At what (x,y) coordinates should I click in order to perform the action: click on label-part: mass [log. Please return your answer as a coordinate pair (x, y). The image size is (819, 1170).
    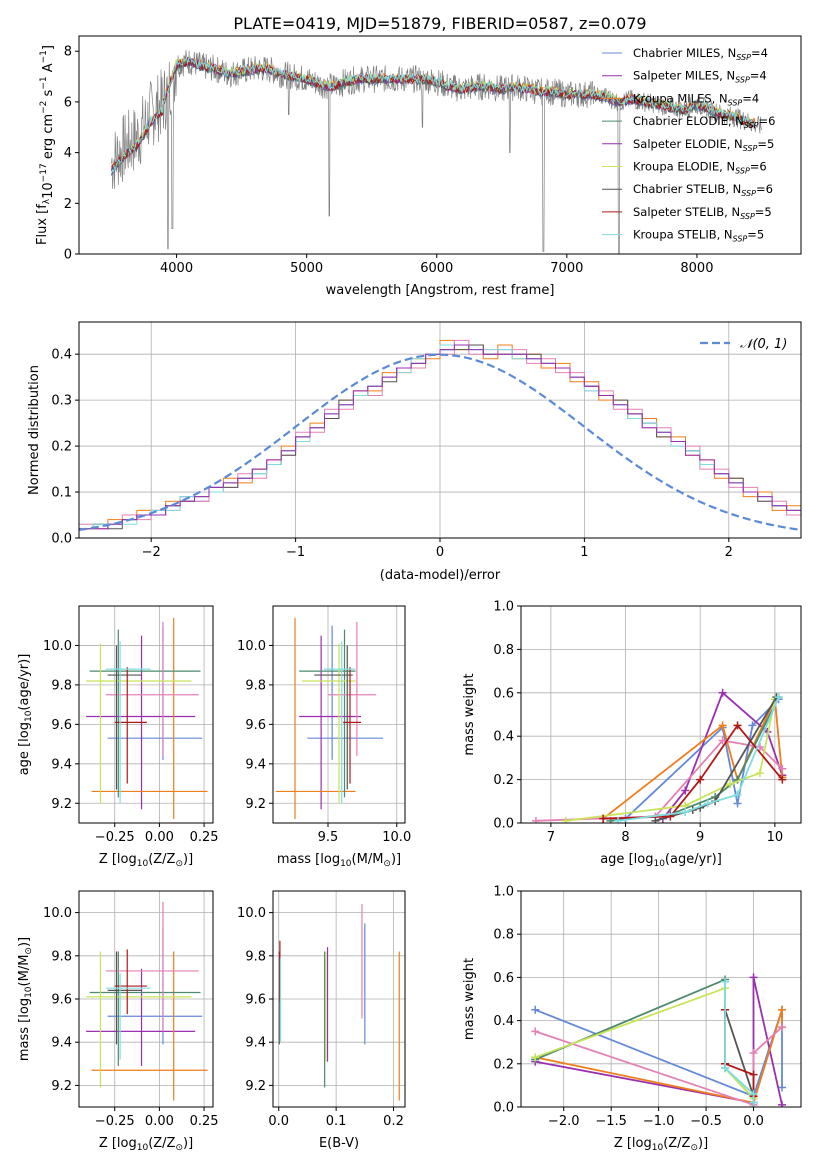
    Looking at the image, I should click on (24, 1029).